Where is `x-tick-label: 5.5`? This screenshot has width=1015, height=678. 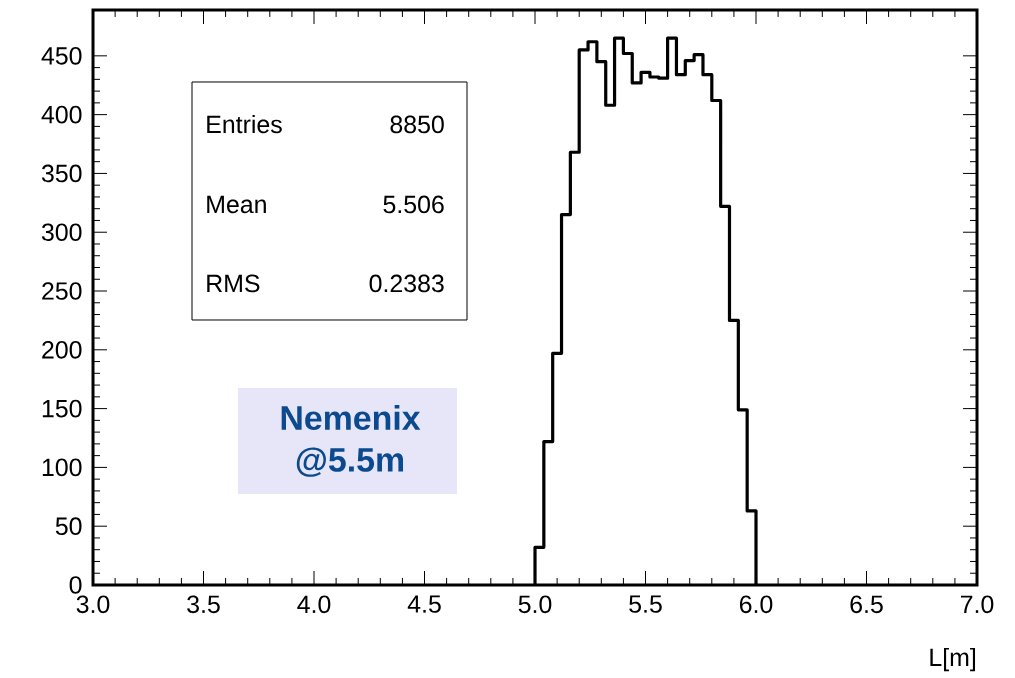 x-tick-label: 5.5 is located at coordinates (645, 604).